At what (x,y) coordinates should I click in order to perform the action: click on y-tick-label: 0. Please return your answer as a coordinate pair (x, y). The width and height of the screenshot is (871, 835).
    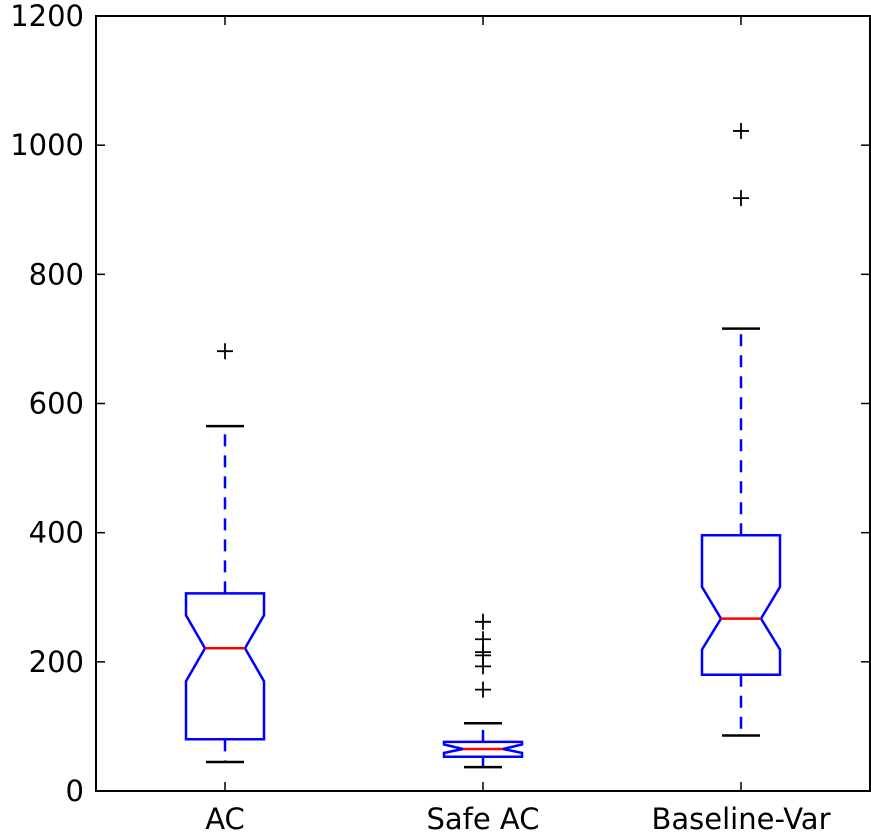
    Looking at the image, I should click on (75, 791).